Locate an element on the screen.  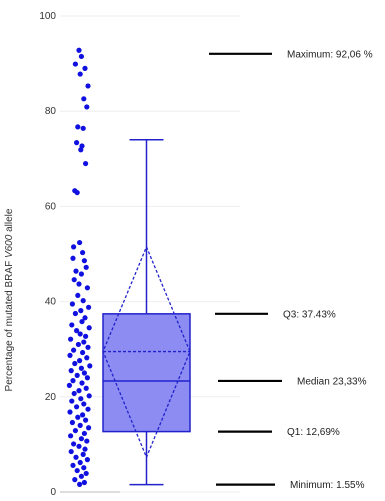
annotation-minimum: Minimum: 1.55% is located at coordinates (327, 485).